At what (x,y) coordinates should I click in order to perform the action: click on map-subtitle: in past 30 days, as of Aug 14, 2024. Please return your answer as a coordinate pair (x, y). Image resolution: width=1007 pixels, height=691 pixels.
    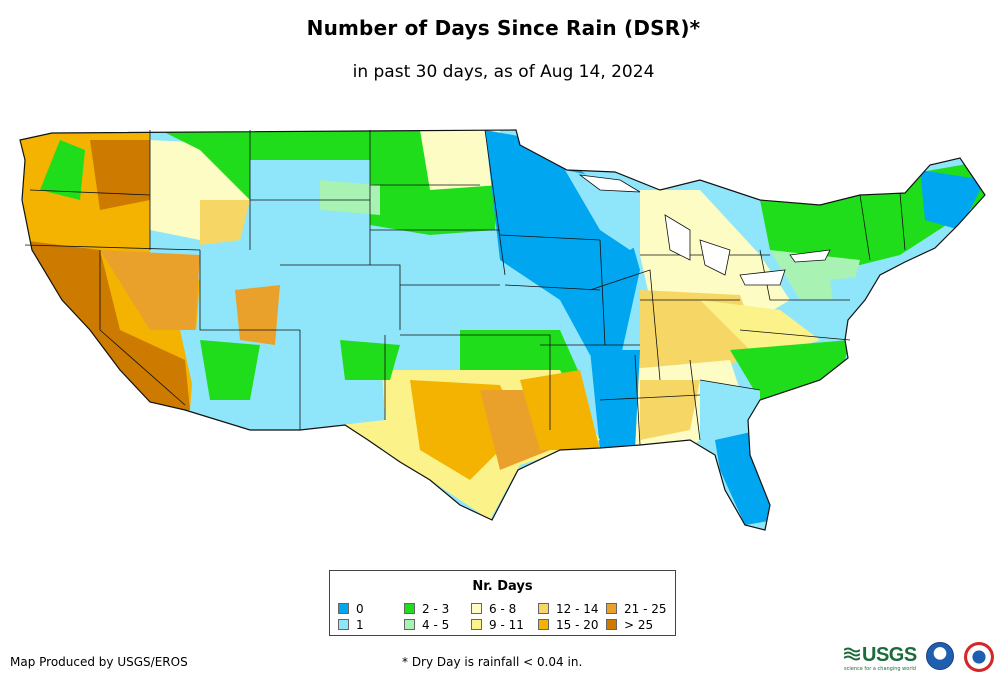
    Looking at the image, I should click on (503, 72).